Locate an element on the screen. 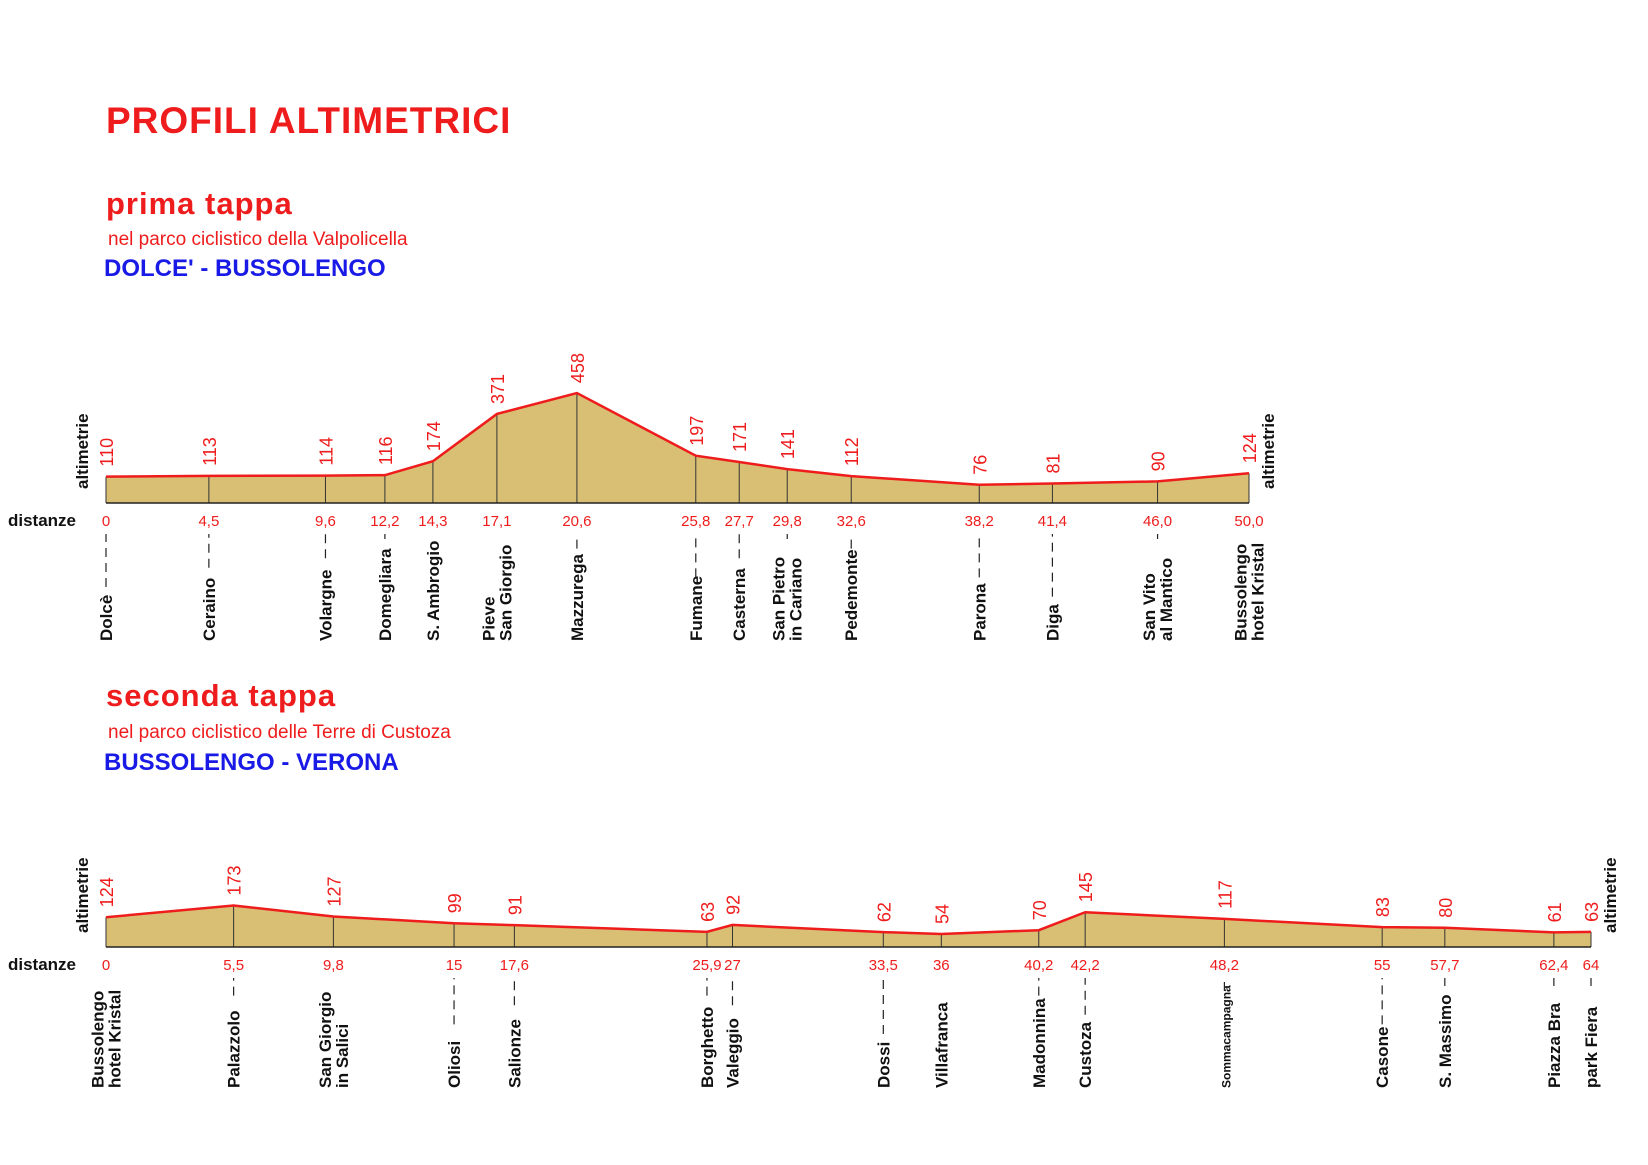  distance-label: 17,6 is located at coordinates (514, 965).